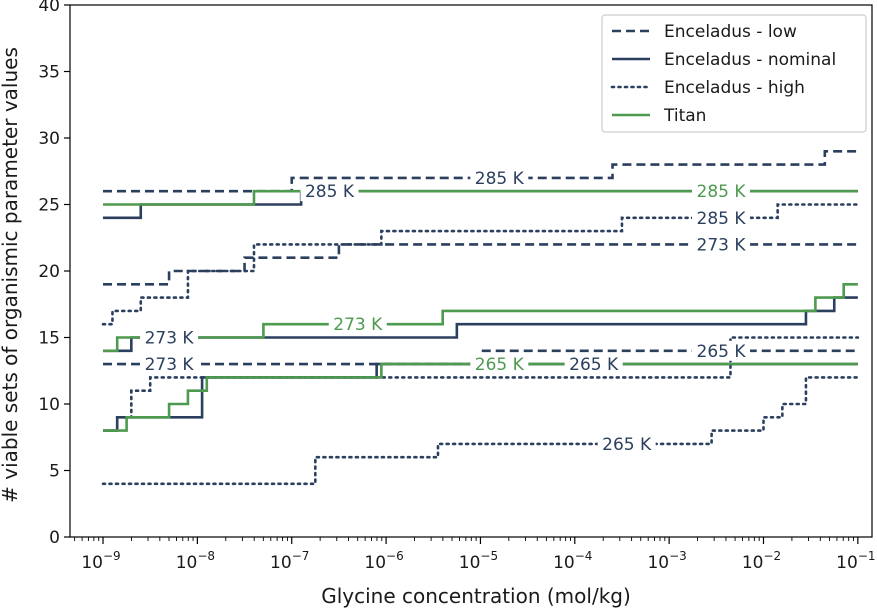 Image resolution: width=877 pixels, height=608 pixels. I want to click on series-line-enceladus-high-273k, so click(487, 377).